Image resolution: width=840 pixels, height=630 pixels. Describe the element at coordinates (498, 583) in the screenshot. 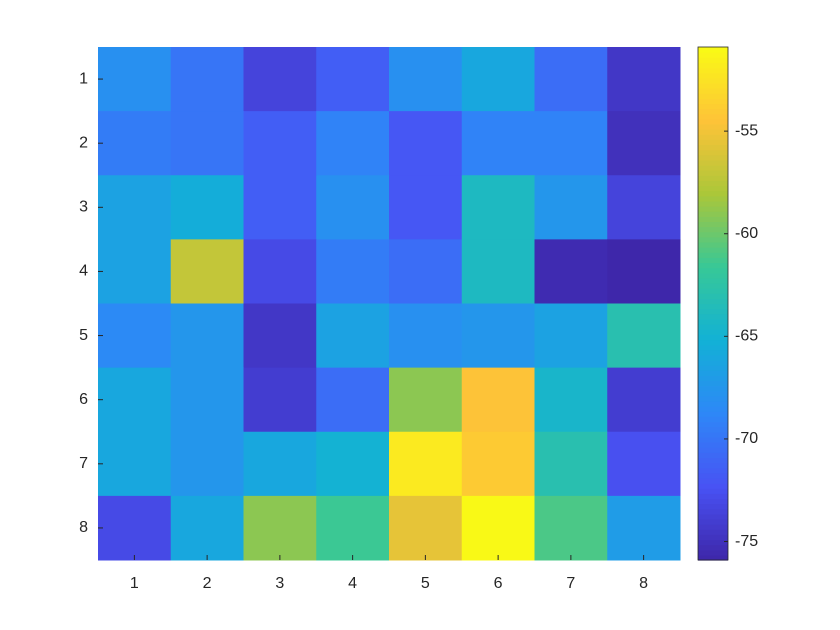

I see `x-tick-label: 6` at that location.